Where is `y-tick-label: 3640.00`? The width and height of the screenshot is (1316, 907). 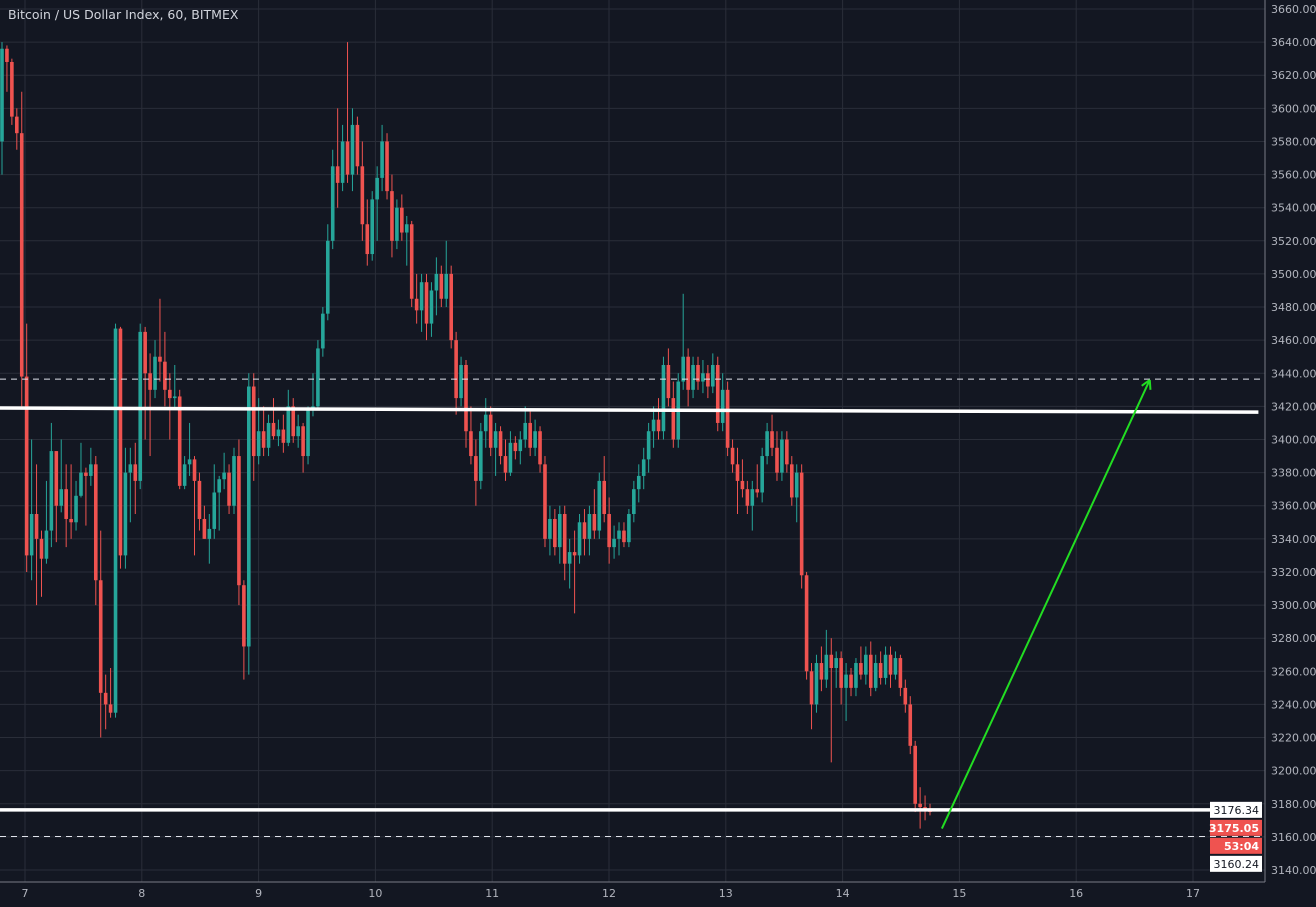
y-tick-label: 3640.00 is located at coordinates (1293, 42).